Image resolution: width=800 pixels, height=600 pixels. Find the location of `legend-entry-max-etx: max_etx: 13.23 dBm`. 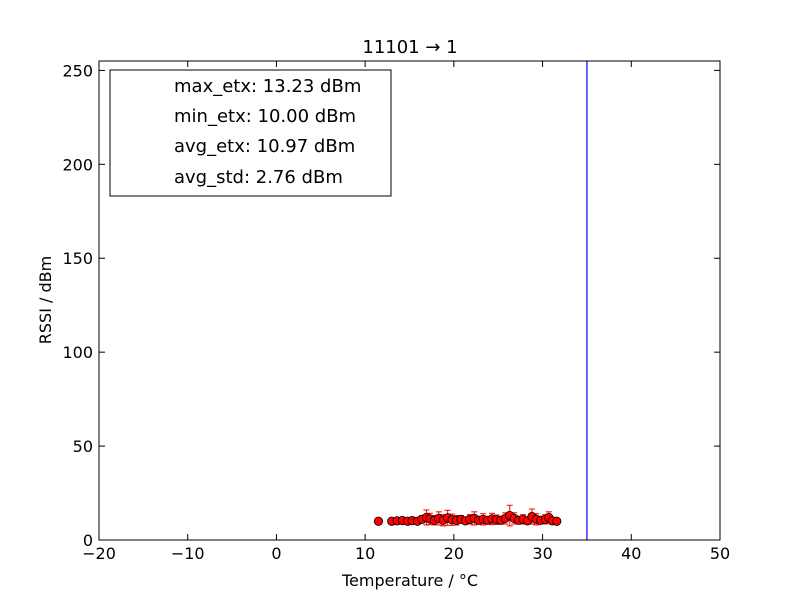

legend-entry-max-etx: max_etx: 13.23 dBm is located at coordinates (267, 86).